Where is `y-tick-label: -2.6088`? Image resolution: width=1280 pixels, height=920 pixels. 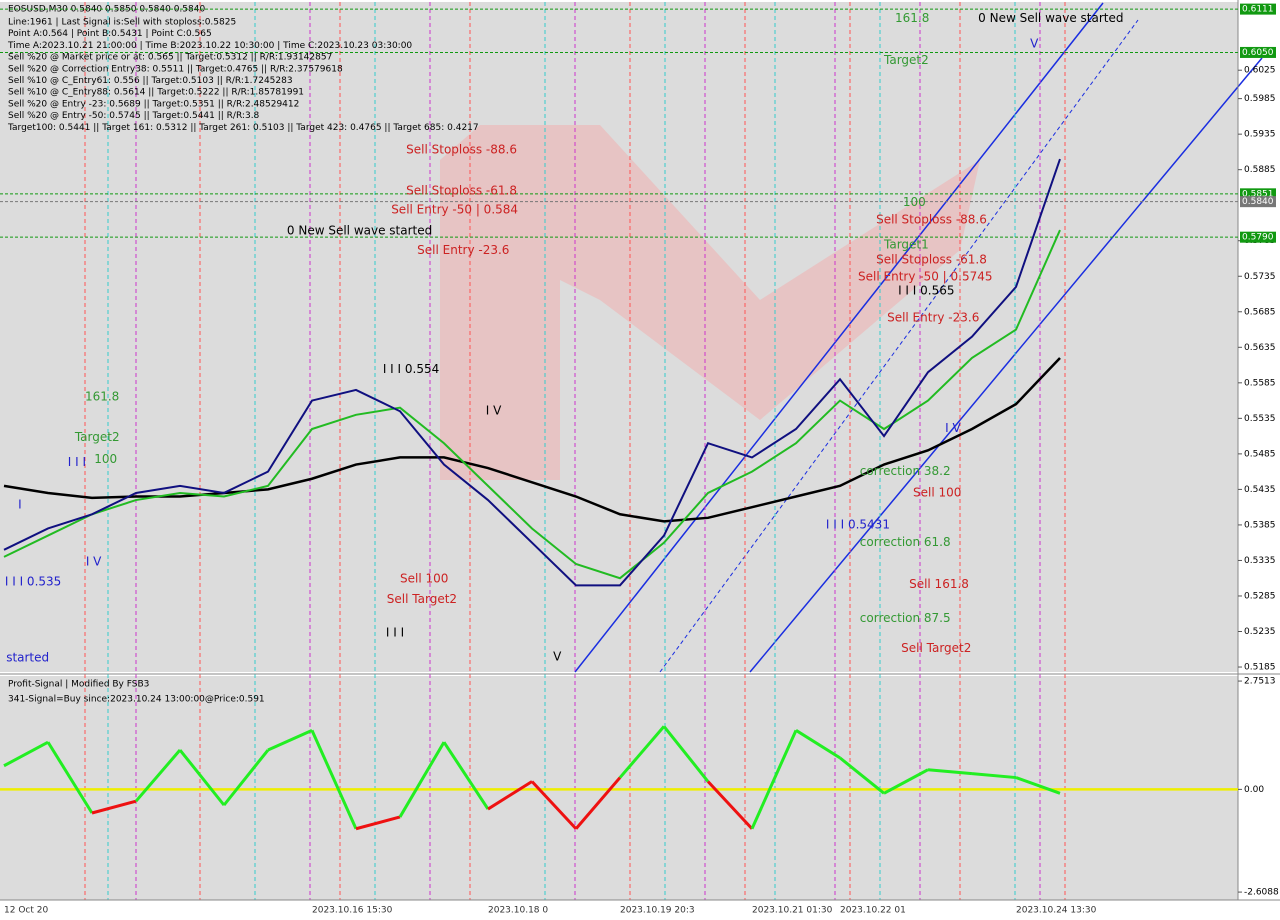
y-tick-label: -2.6088 is located at coordinates (1261, 893).